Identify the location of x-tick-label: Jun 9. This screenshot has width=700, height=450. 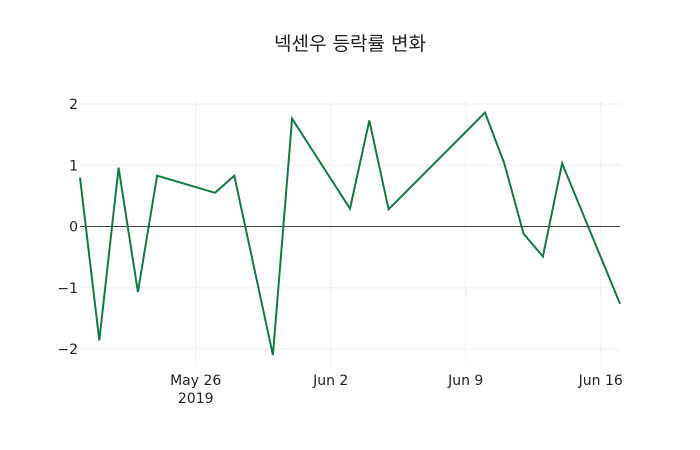
(465, 381).